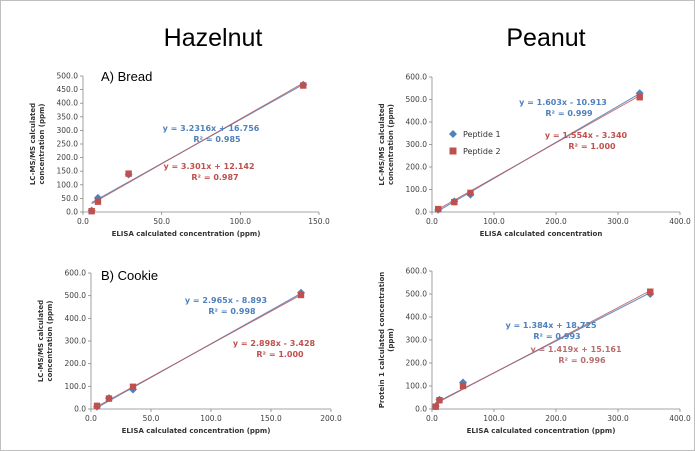 The image size is (695, 451). What do you see at coordinates (126, 76) in the screenshot?
I see `panel-label: A) Bread` at bounding box center [126, 76].